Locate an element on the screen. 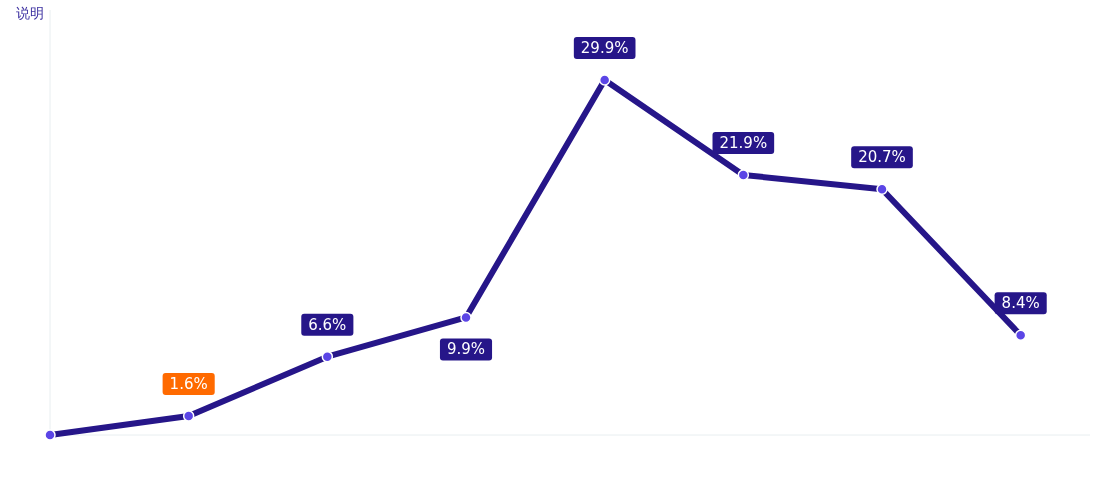  data-label: 6.6% is located at coordinates (327, 324).